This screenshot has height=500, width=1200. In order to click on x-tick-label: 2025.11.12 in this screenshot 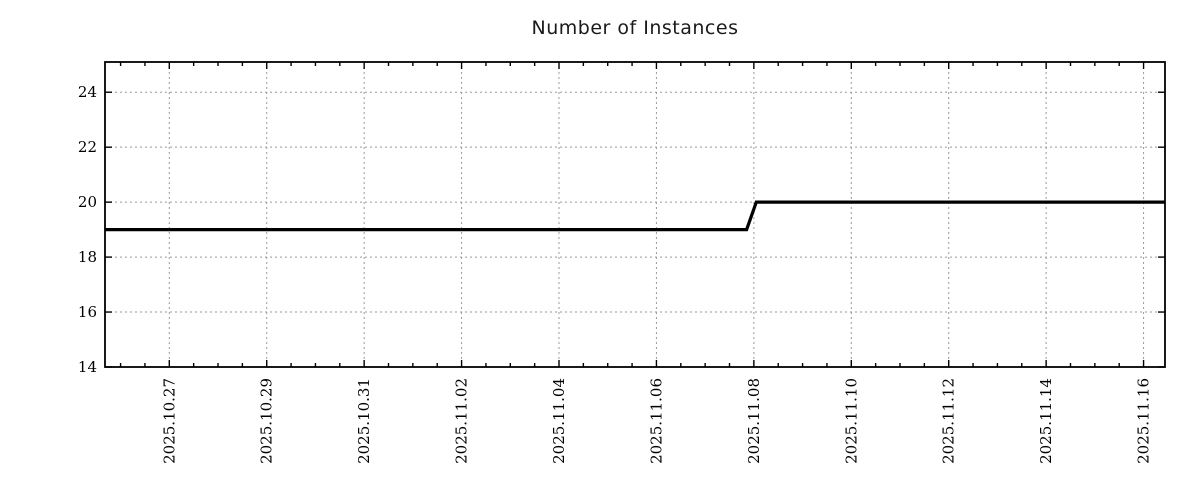, I will do `click(949, 421)`.